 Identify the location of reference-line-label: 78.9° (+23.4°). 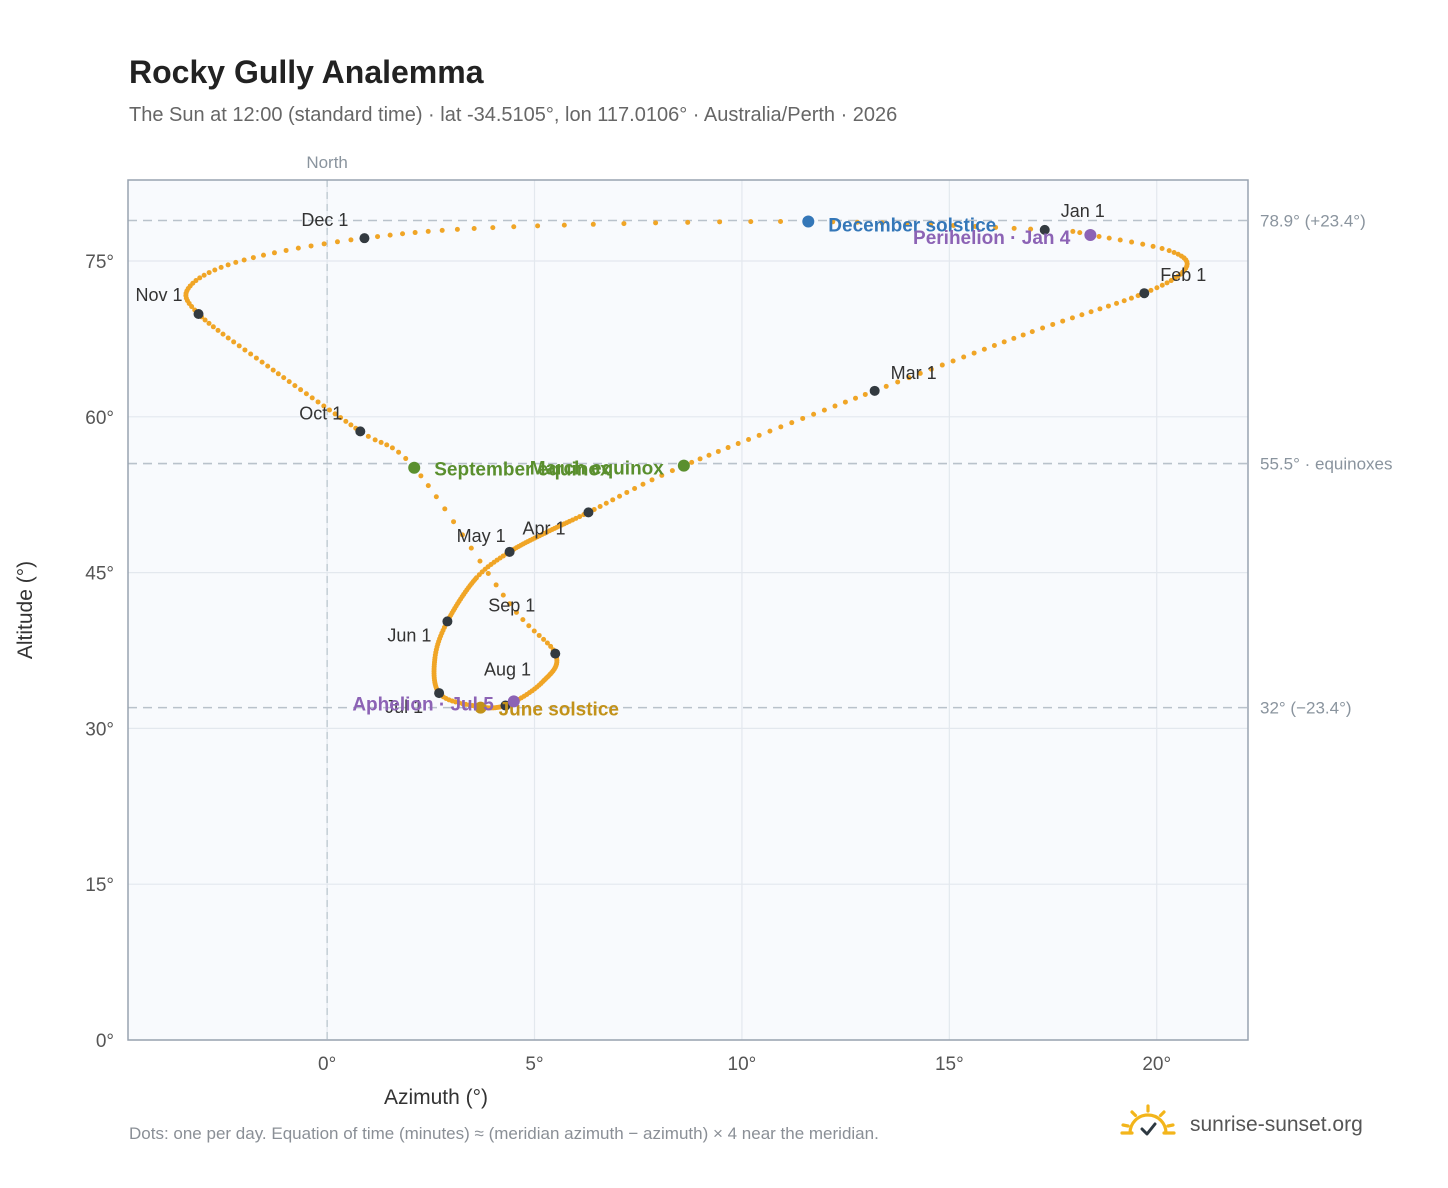
(1313, 221).